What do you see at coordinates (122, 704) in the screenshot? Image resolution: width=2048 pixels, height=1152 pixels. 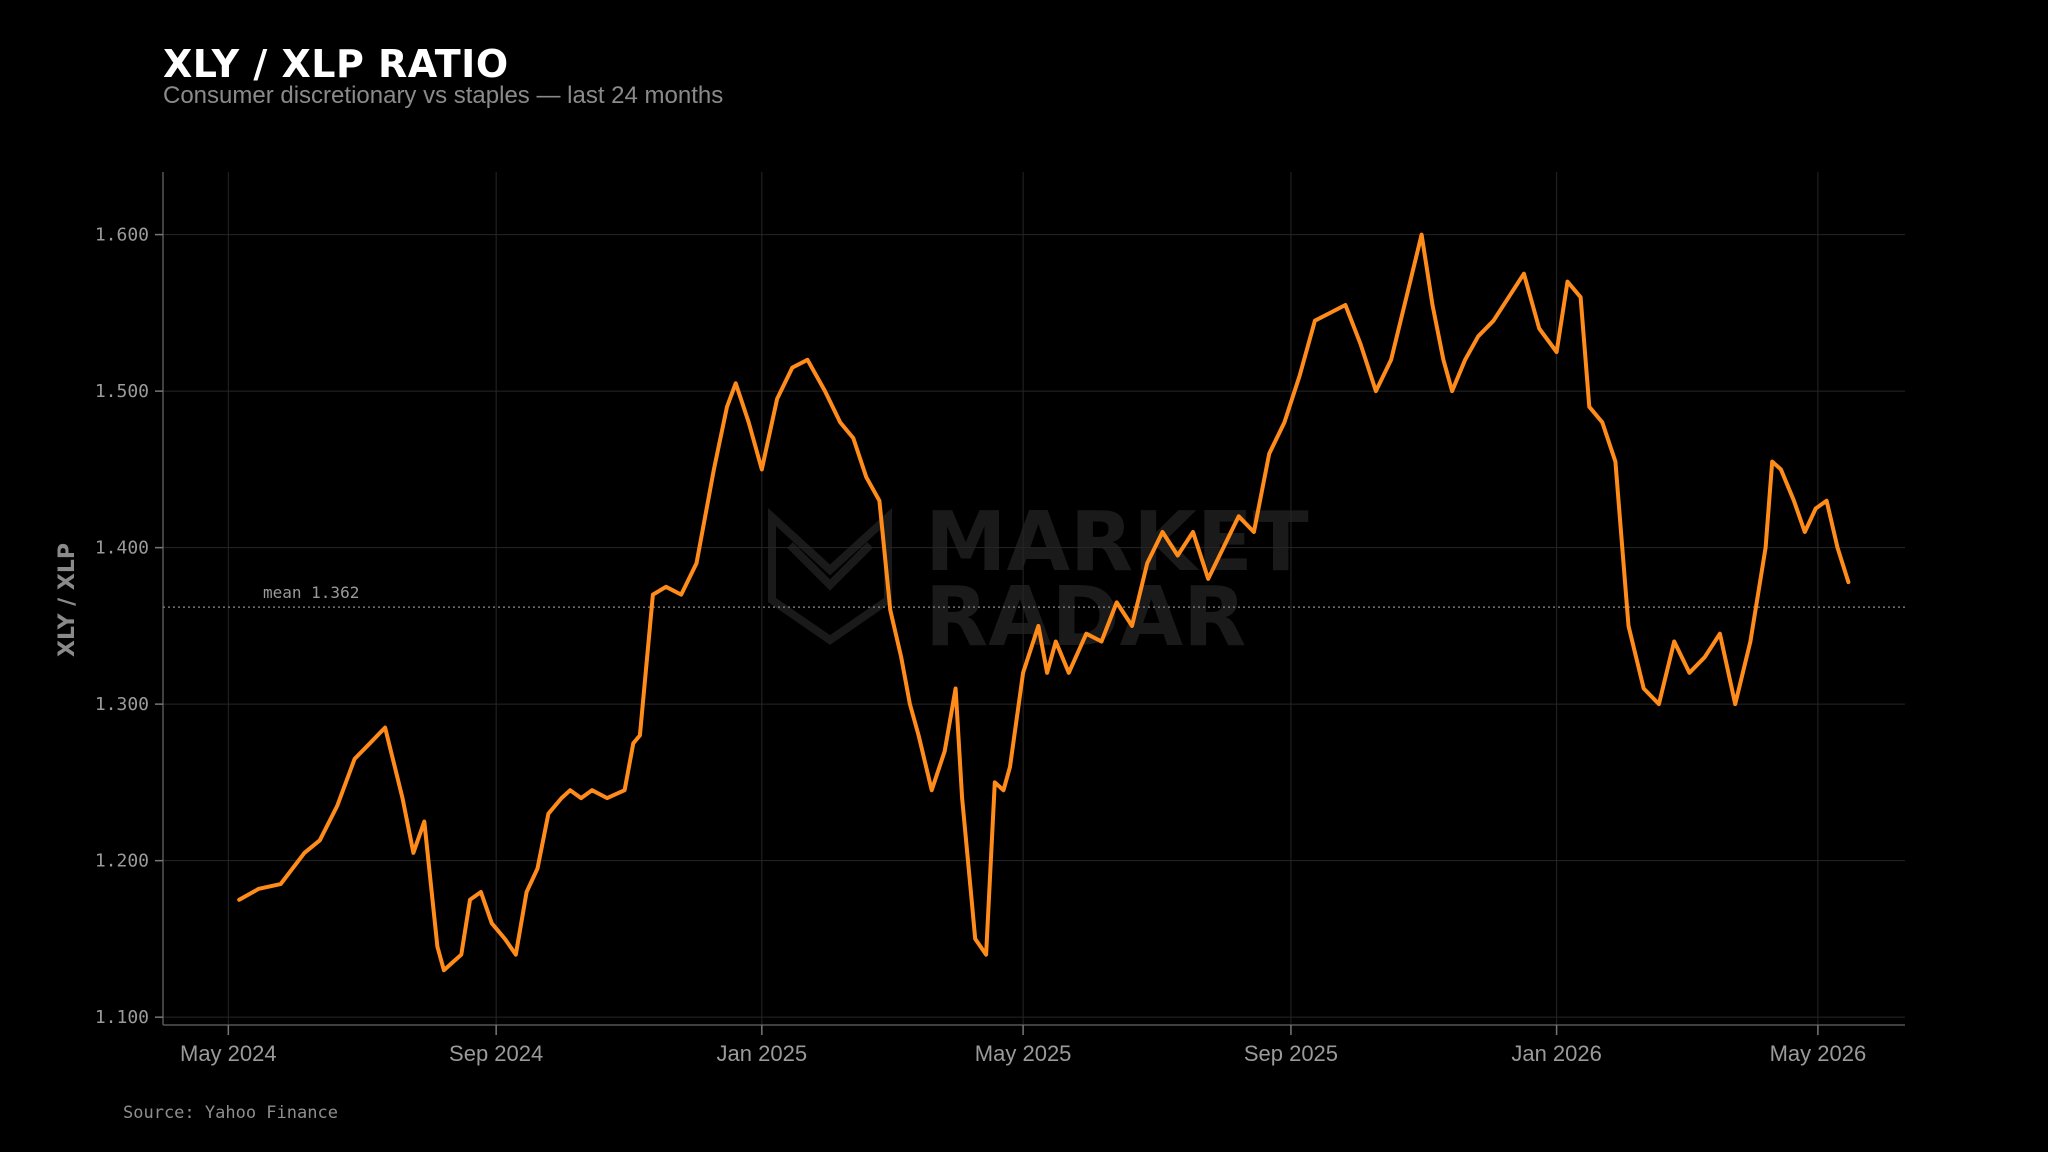 I see `y-tick-label: 1.300` at bounding box center [122, 704].